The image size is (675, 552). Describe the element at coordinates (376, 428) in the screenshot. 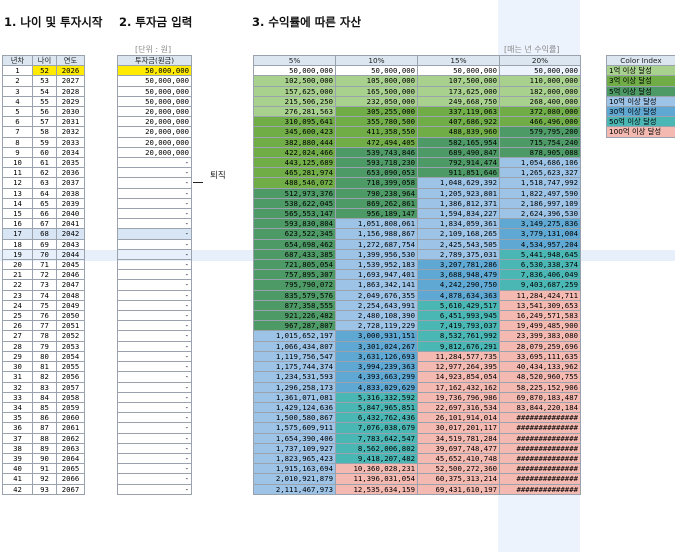

I see `asset-cell: 7,076,038,679` at that location.